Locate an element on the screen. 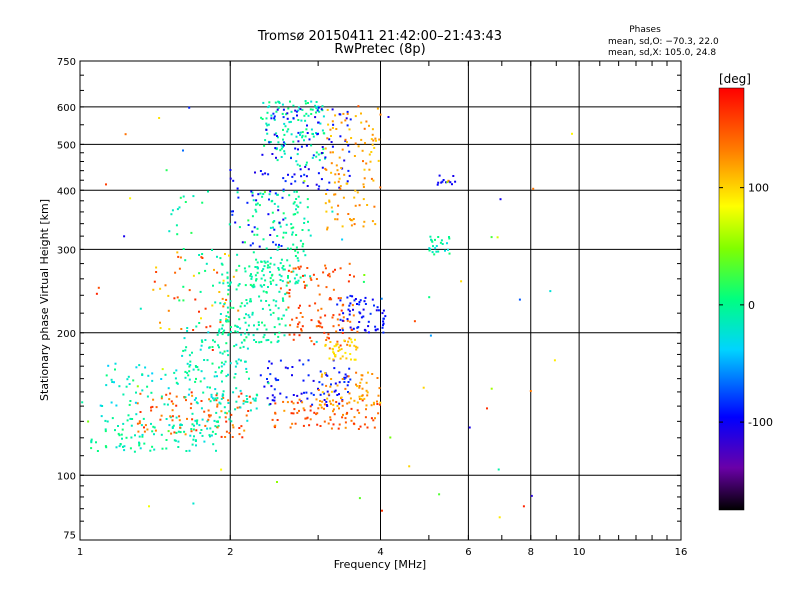  colorbar is located at coordinates (731, 299).